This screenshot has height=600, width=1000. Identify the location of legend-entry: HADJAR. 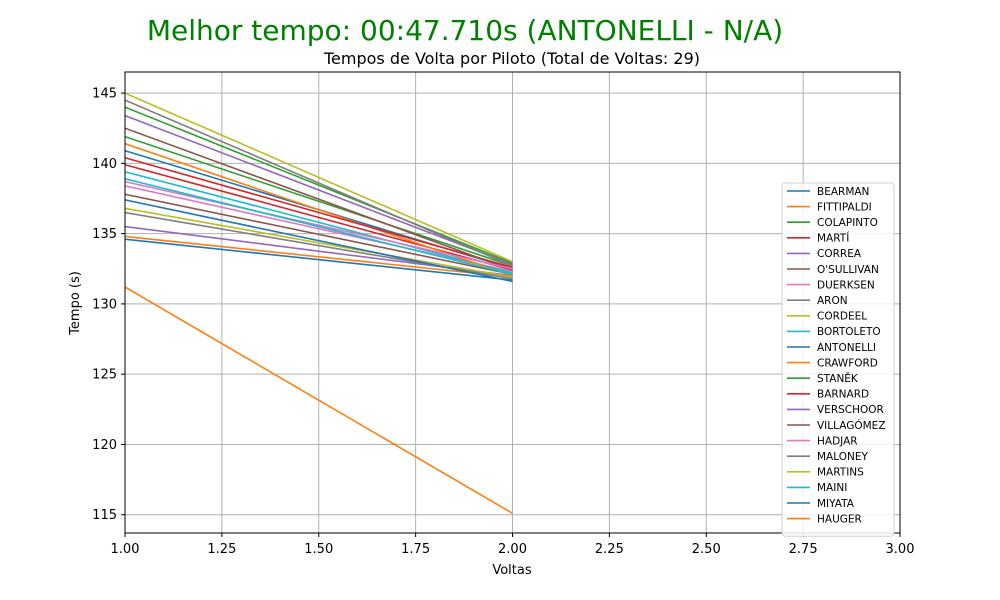
(837, 441).